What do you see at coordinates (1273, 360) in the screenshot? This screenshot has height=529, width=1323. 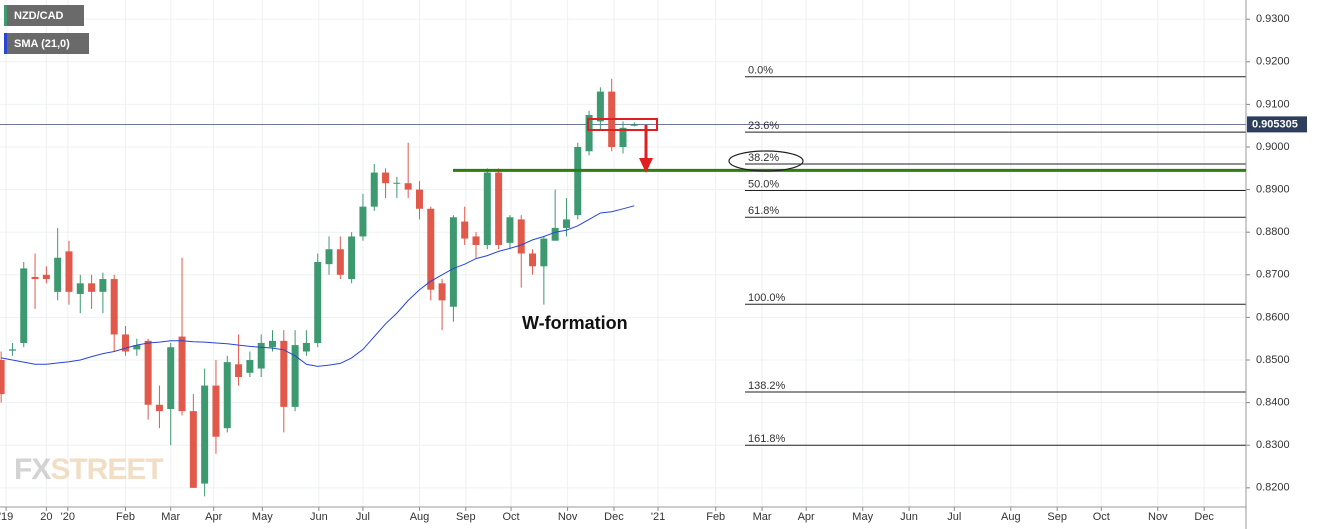 I see `y-tick-label: 0.8500` at bounding box center [1273, 360].